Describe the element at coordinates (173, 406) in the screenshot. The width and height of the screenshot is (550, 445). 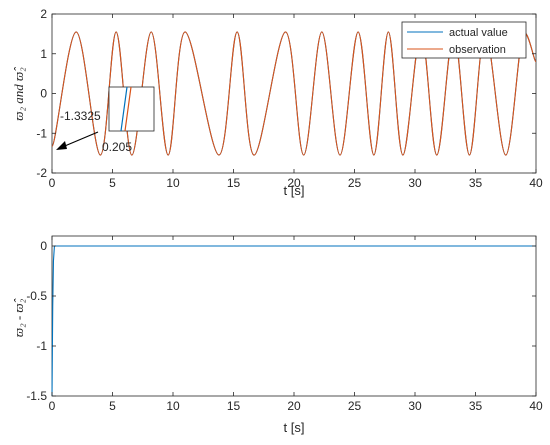
I see `bottom-x-tick-label: 10` at that location.